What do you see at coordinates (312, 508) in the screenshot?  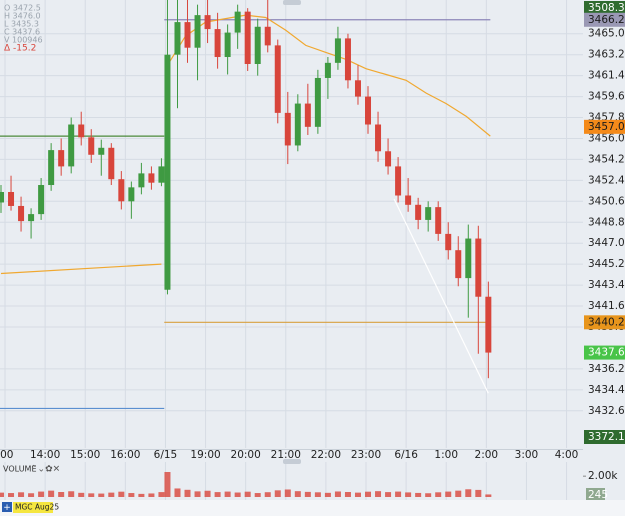 I see `status-bar` at bounding box center [312, 508].